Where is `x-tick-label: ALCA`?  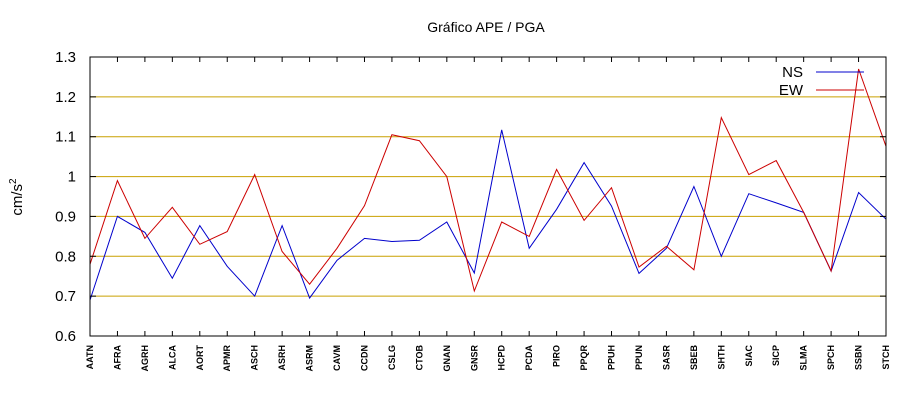 x-tick-label: ALCA is located at coordinates (172, 357).